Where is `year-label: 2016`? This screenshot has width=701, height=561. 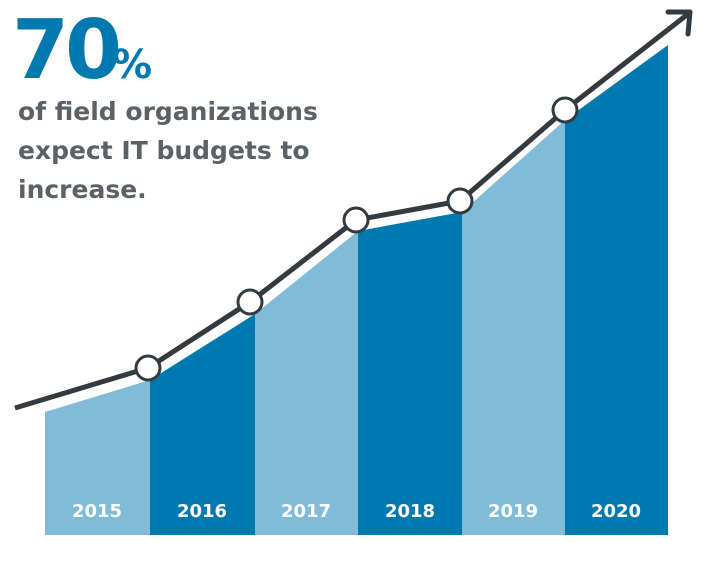
year-label: 2016 is located at coordinates (202, 511).